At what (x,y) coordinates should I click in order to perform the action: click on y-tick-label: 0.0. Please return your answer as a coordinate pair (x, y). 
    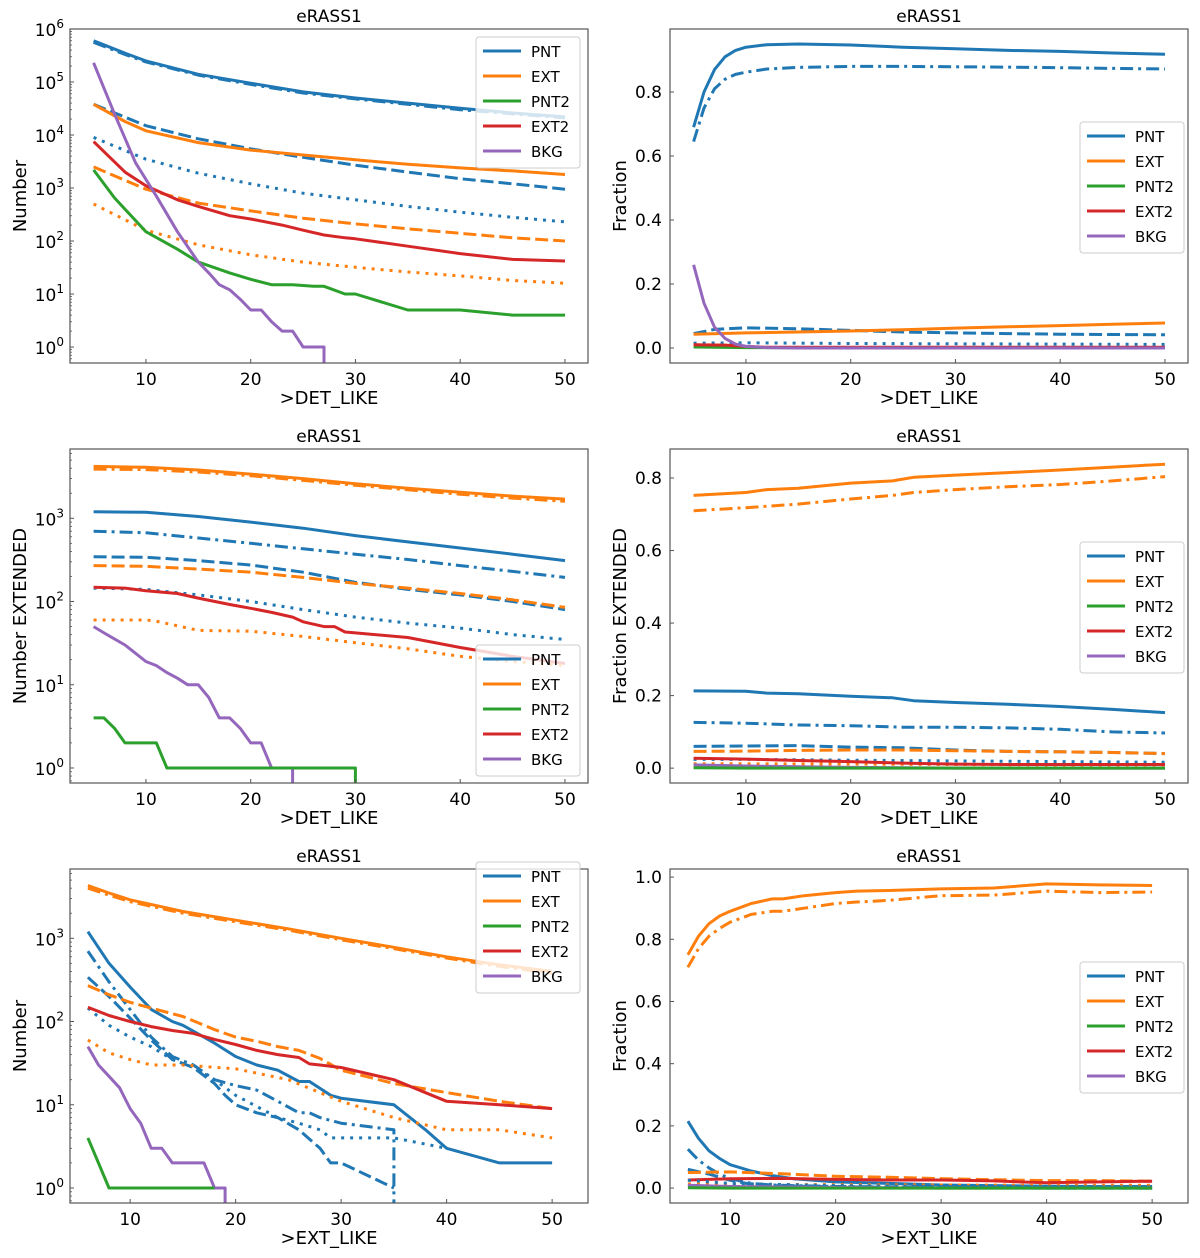
    Looking at the image, I should click on (648, 769).